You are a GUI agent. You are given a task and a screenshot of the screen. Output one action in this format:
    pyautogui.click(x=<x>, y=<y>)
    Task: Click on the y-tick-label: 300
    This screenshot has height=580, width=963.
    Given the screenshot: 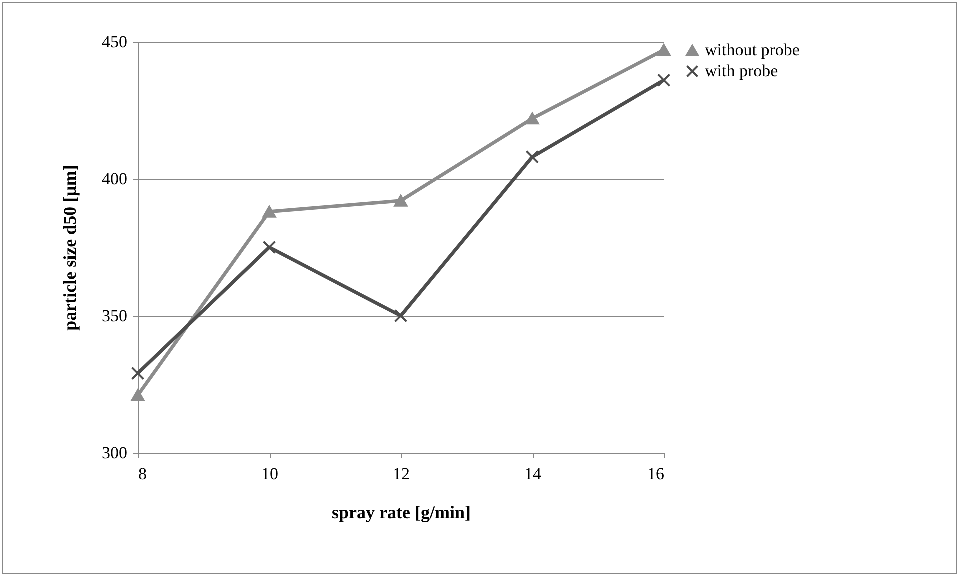 What is the action you would take?
    pyautogui.click(x=115, y=453)
    